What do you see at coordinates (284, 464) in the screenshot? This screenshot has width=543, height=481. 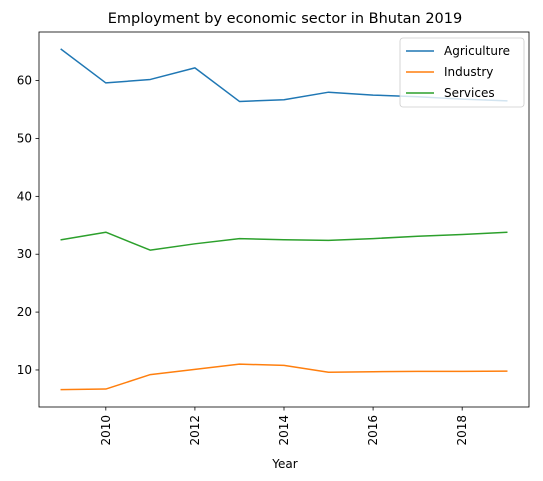 I see `x-axis-label: Year` at bounding box center [284, 464].